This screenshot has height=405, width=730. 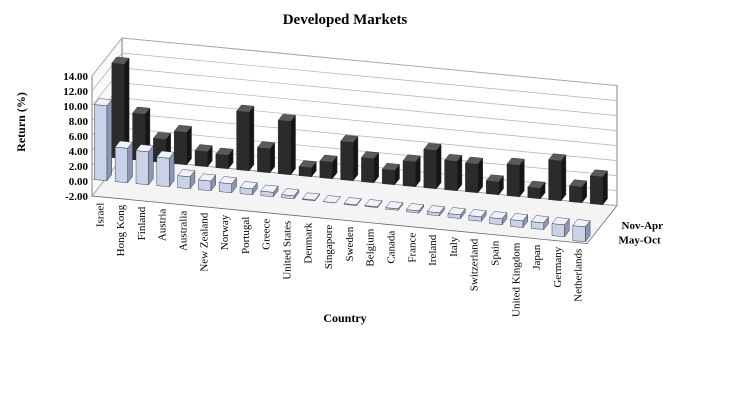 What do you see at coordinates (79, 167) in the screenshot?
I see `y-tick-label: 2.00` at bounding box center [79, 167].